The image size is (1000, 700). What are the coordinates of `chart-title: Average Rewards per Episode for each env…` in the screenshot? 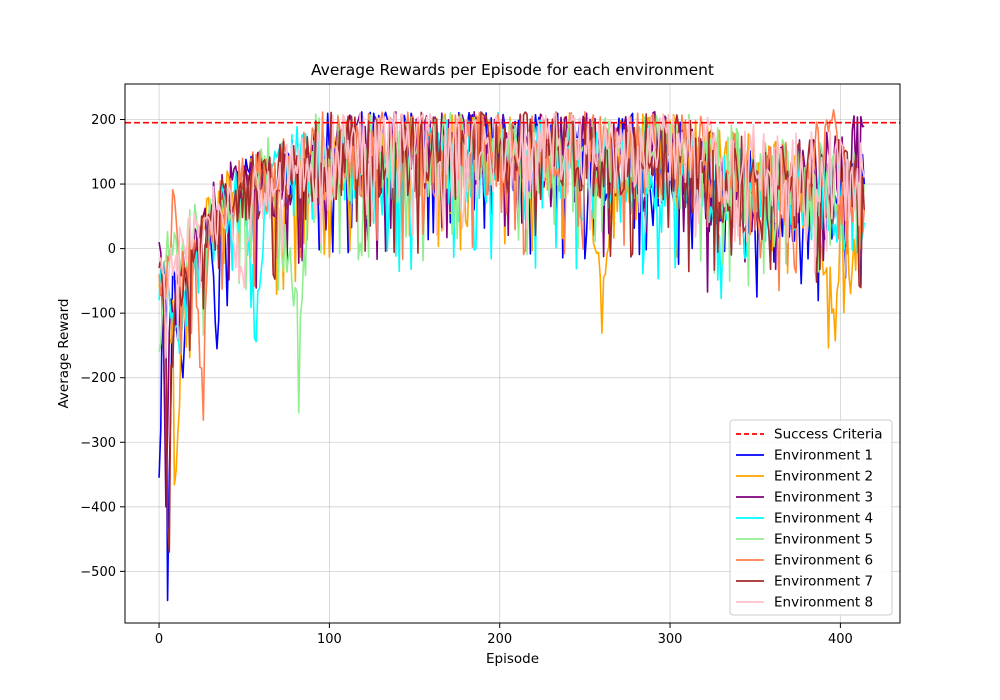 It's located at (512, 70).